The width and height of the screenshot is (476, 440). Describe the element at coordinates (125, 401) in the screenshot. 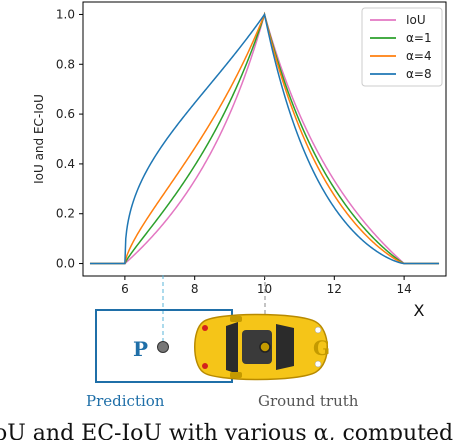

I see `prediction-label: Prediction` at that location.